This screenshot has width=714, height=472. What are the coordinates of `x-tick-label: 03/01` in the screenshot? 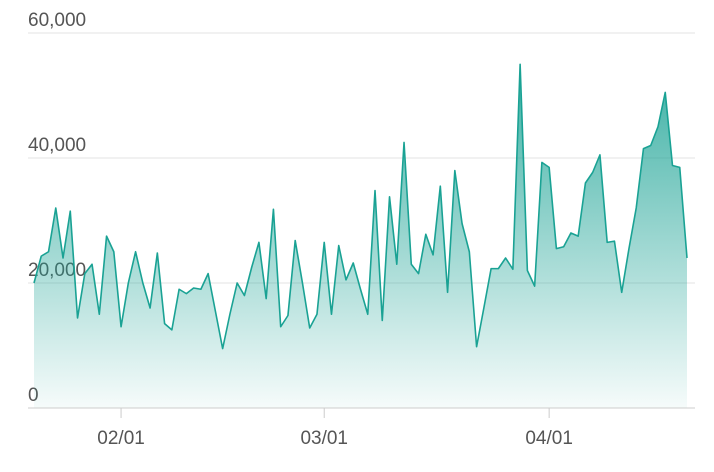 It's located at (324, 438).